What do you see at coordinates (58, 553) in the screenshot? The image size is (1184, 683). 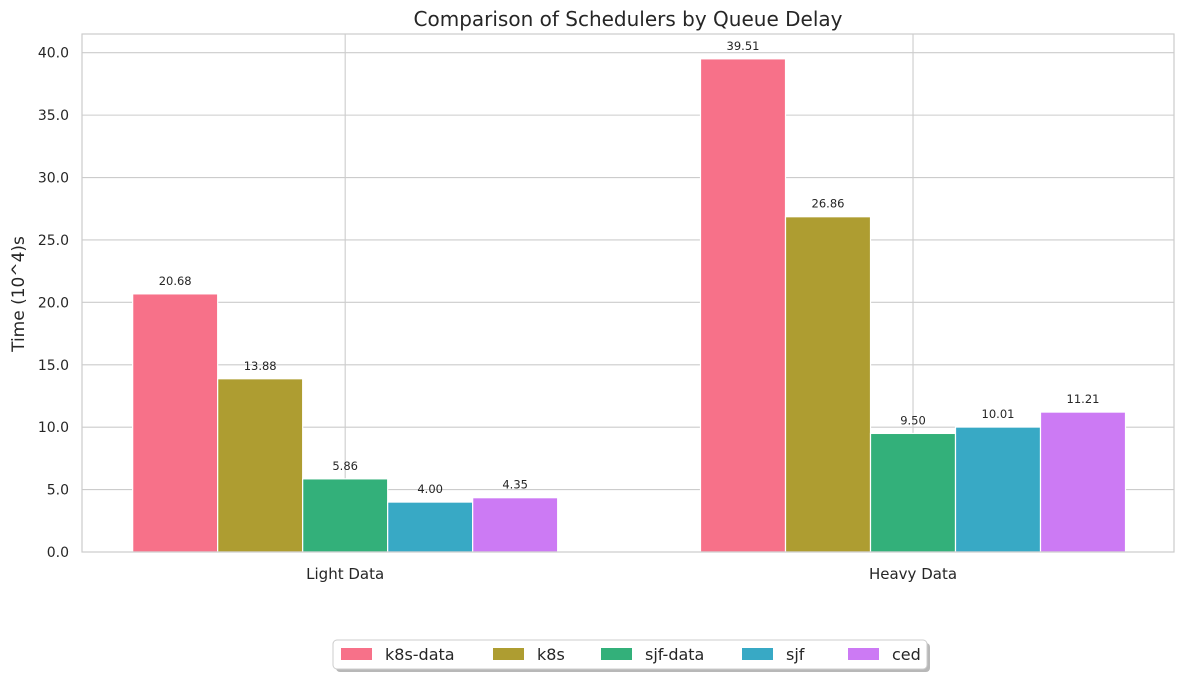 I see `y-tick-label: 0.0` at bounding box center [58, 553].